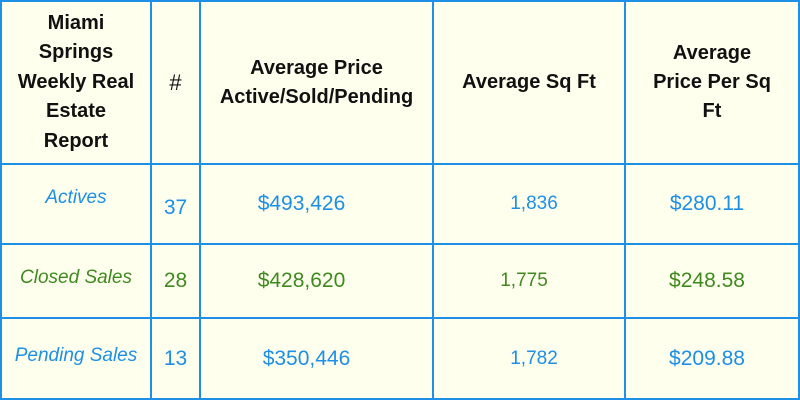 Image resolution: width=800 pixels, height=400 pixels. What do you see at coordinates (534, 203) in the screenshot?
I see `actives-average-sqft: 1,836` at bounding box center [534, 203].